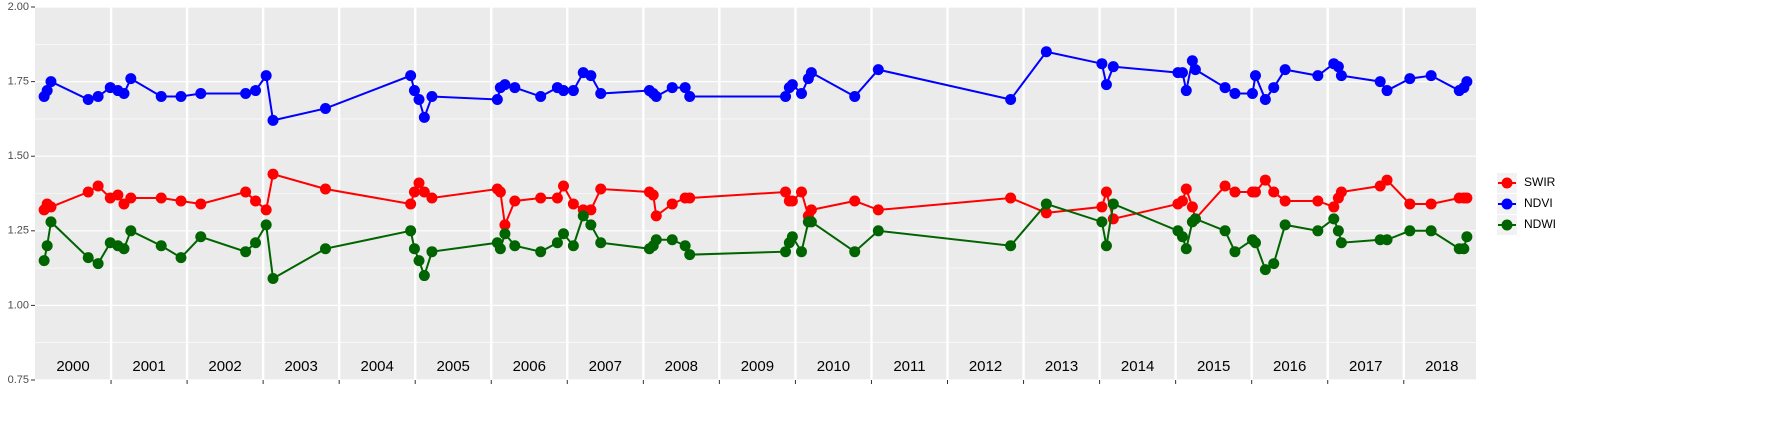 The image size is (1773, 442). What do you see at coordinates (605, 366) in the screenshot?
I see `year-label: 2007` at bounding box center [605, 366].